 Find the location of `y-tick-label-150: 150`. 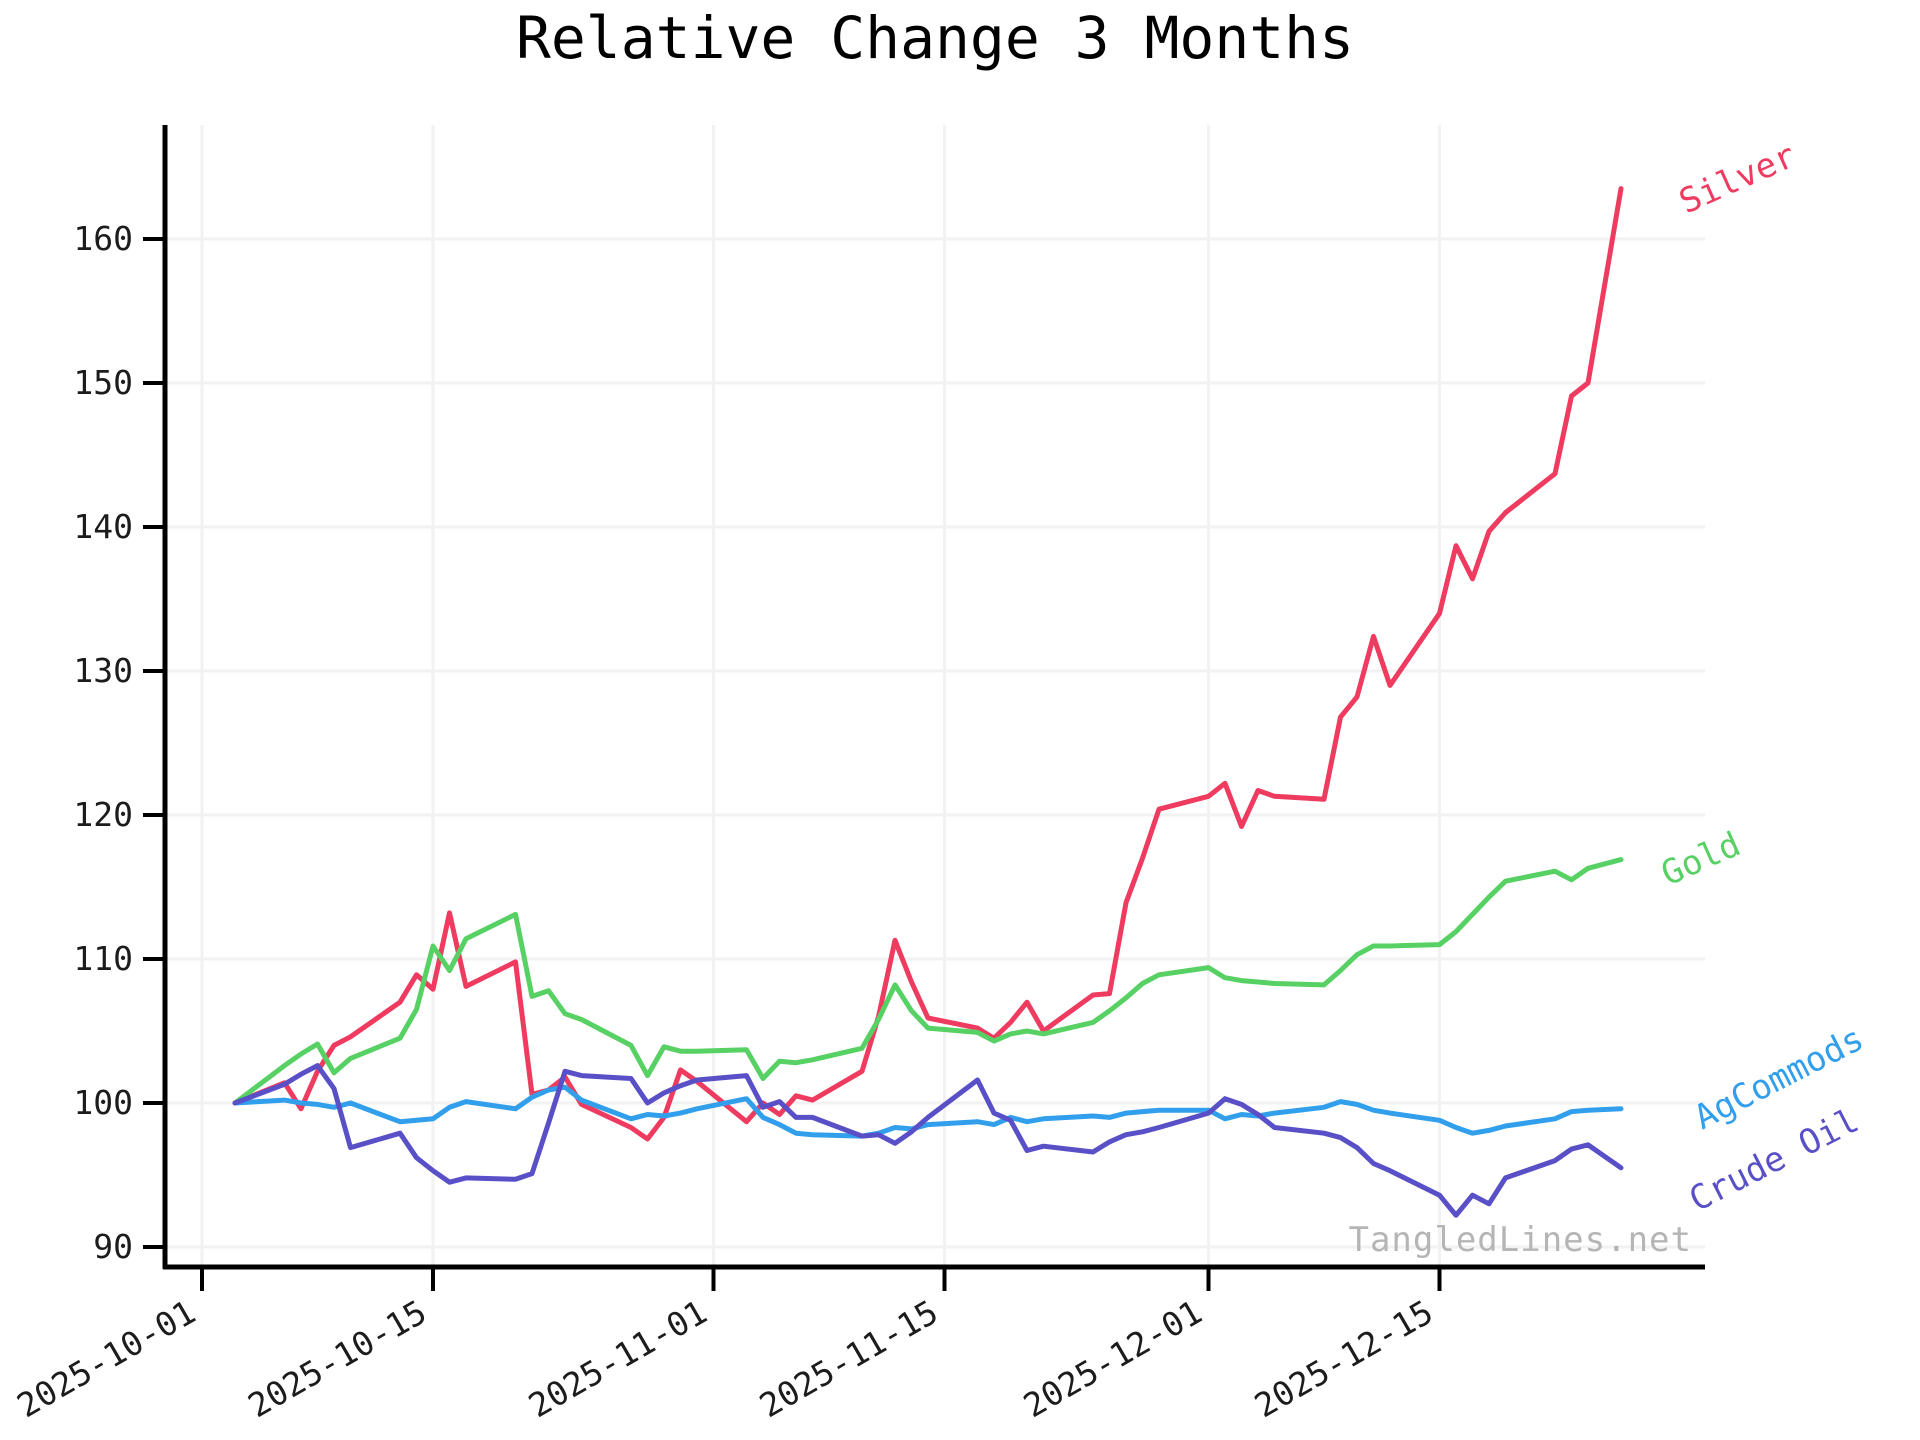

y-tick-label-150: 150 is located at coordinates (103, 382).